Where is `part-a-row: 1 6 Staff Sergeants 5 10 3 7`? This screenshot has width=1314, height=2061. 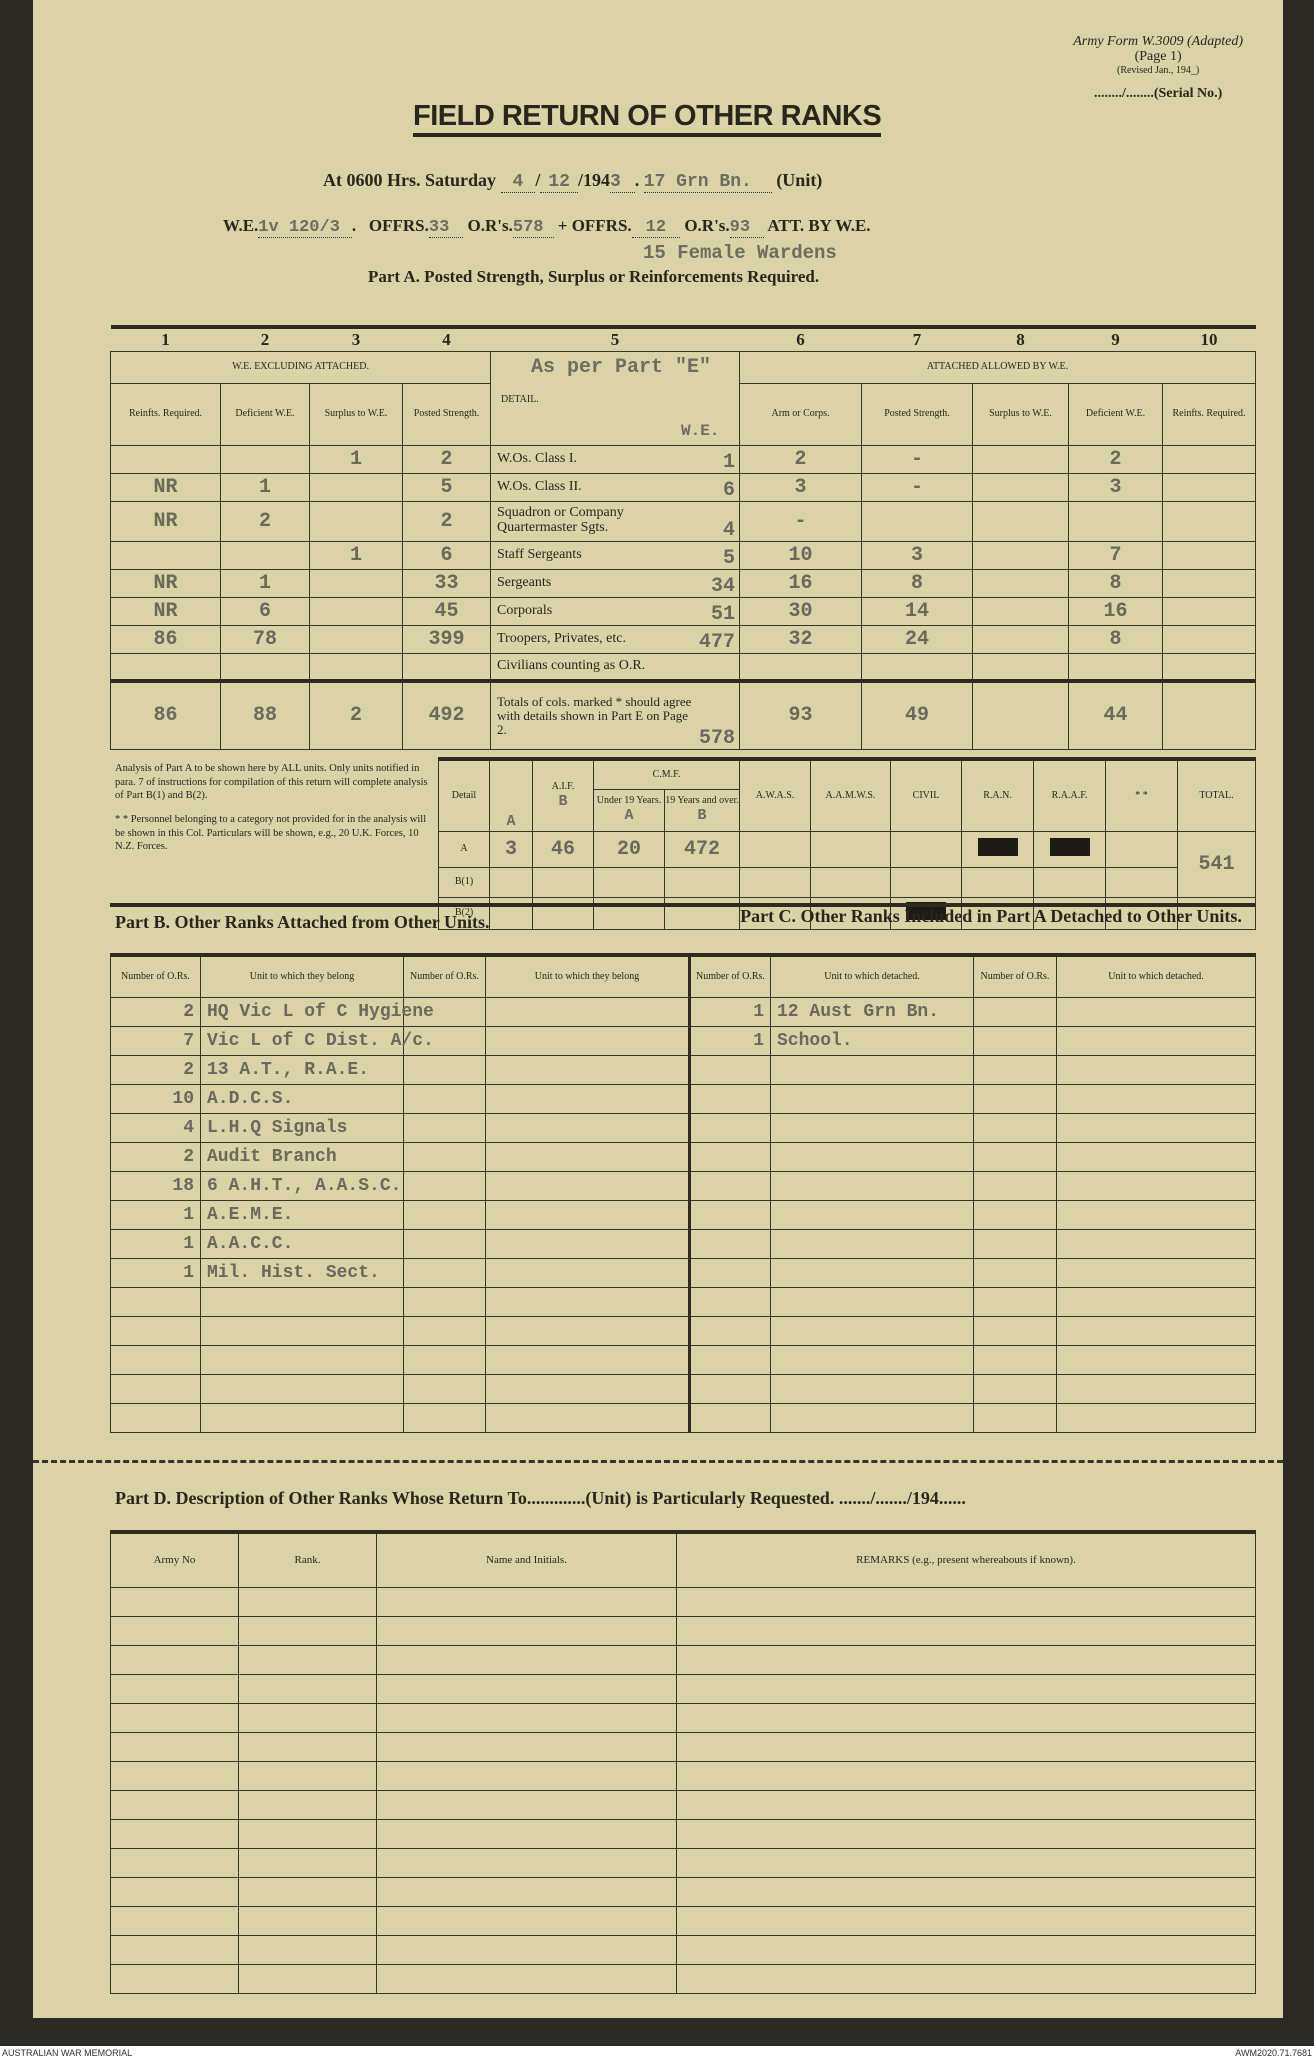 part-a-row: 1 6 Staff Sergeants 5 10 3 7 is located at coordinates (683, 555).